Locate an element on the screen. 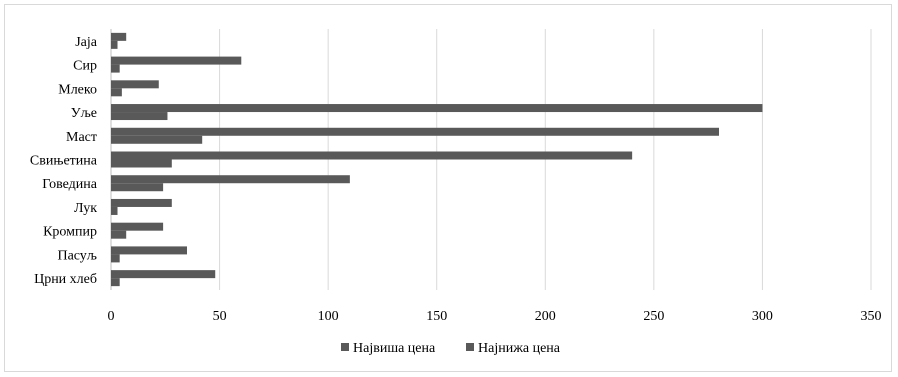 Image resolution: width=898 pixels, height=377 pixels. category-label: Сир is located at coordinates (85, 66).